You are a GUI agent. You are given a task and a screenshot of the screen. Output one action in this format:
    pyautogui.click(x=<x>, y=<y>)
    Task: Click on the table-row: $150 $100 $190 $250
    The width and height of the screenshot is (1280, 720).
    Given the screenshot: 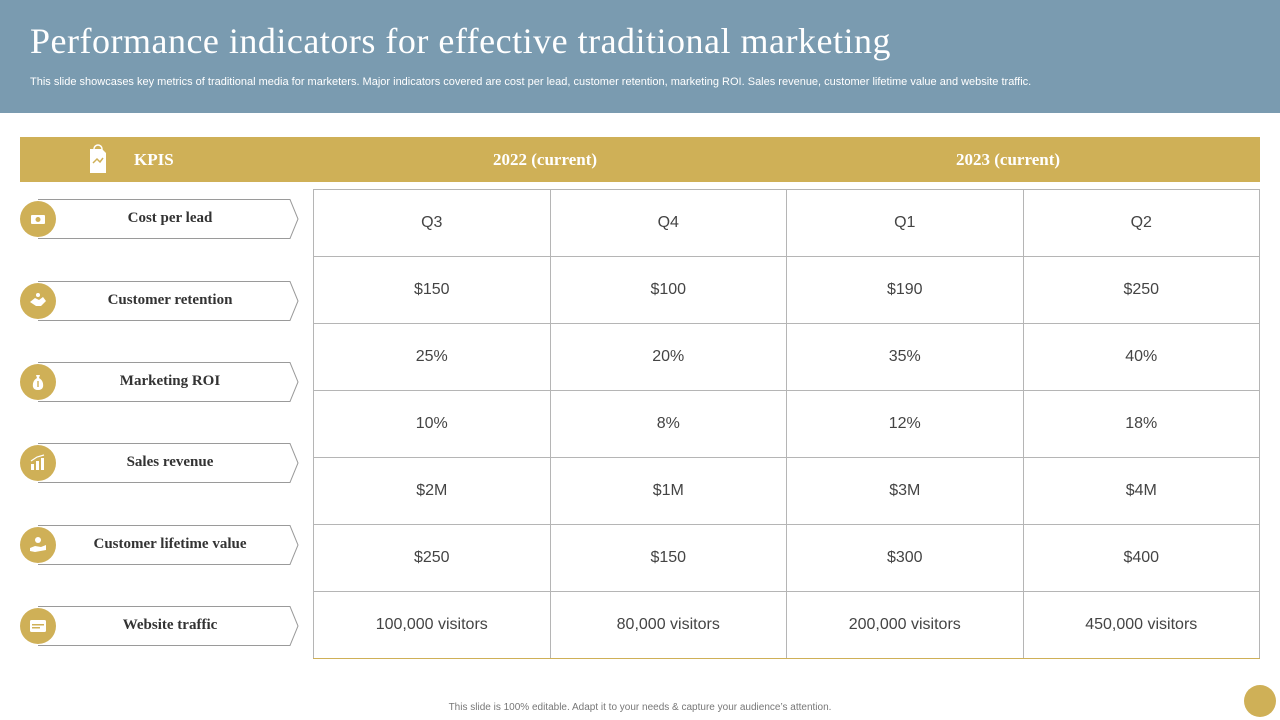 What is the action you would take?
    pyautogui.click(x=786, y=290)
    